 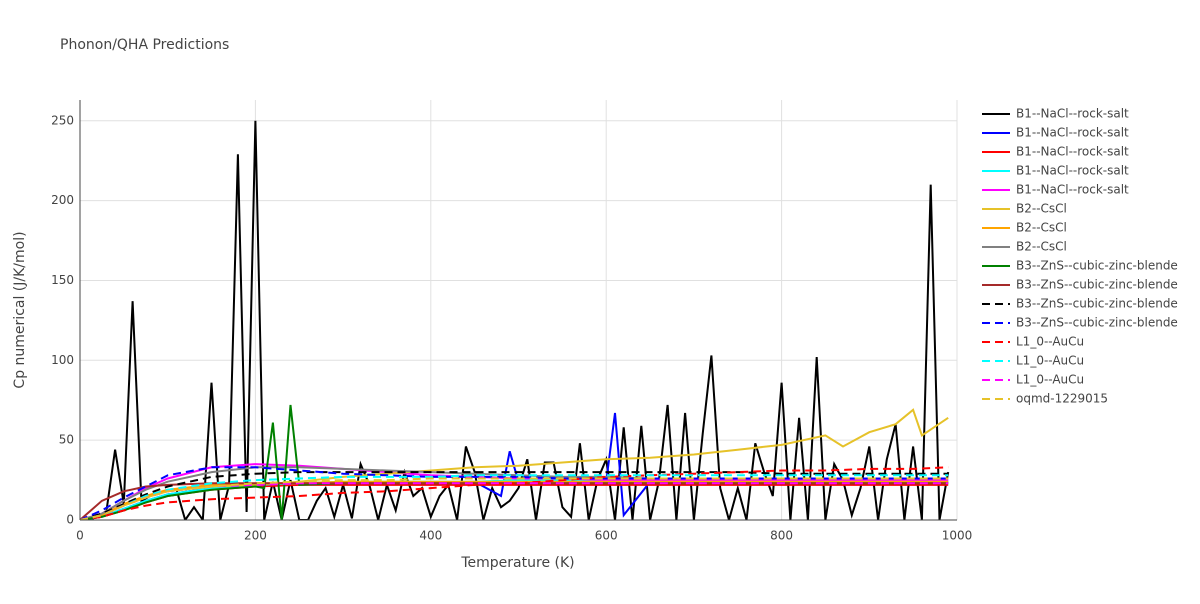 I want to click on y-tick-label: 0, so click(x=70, y=520).